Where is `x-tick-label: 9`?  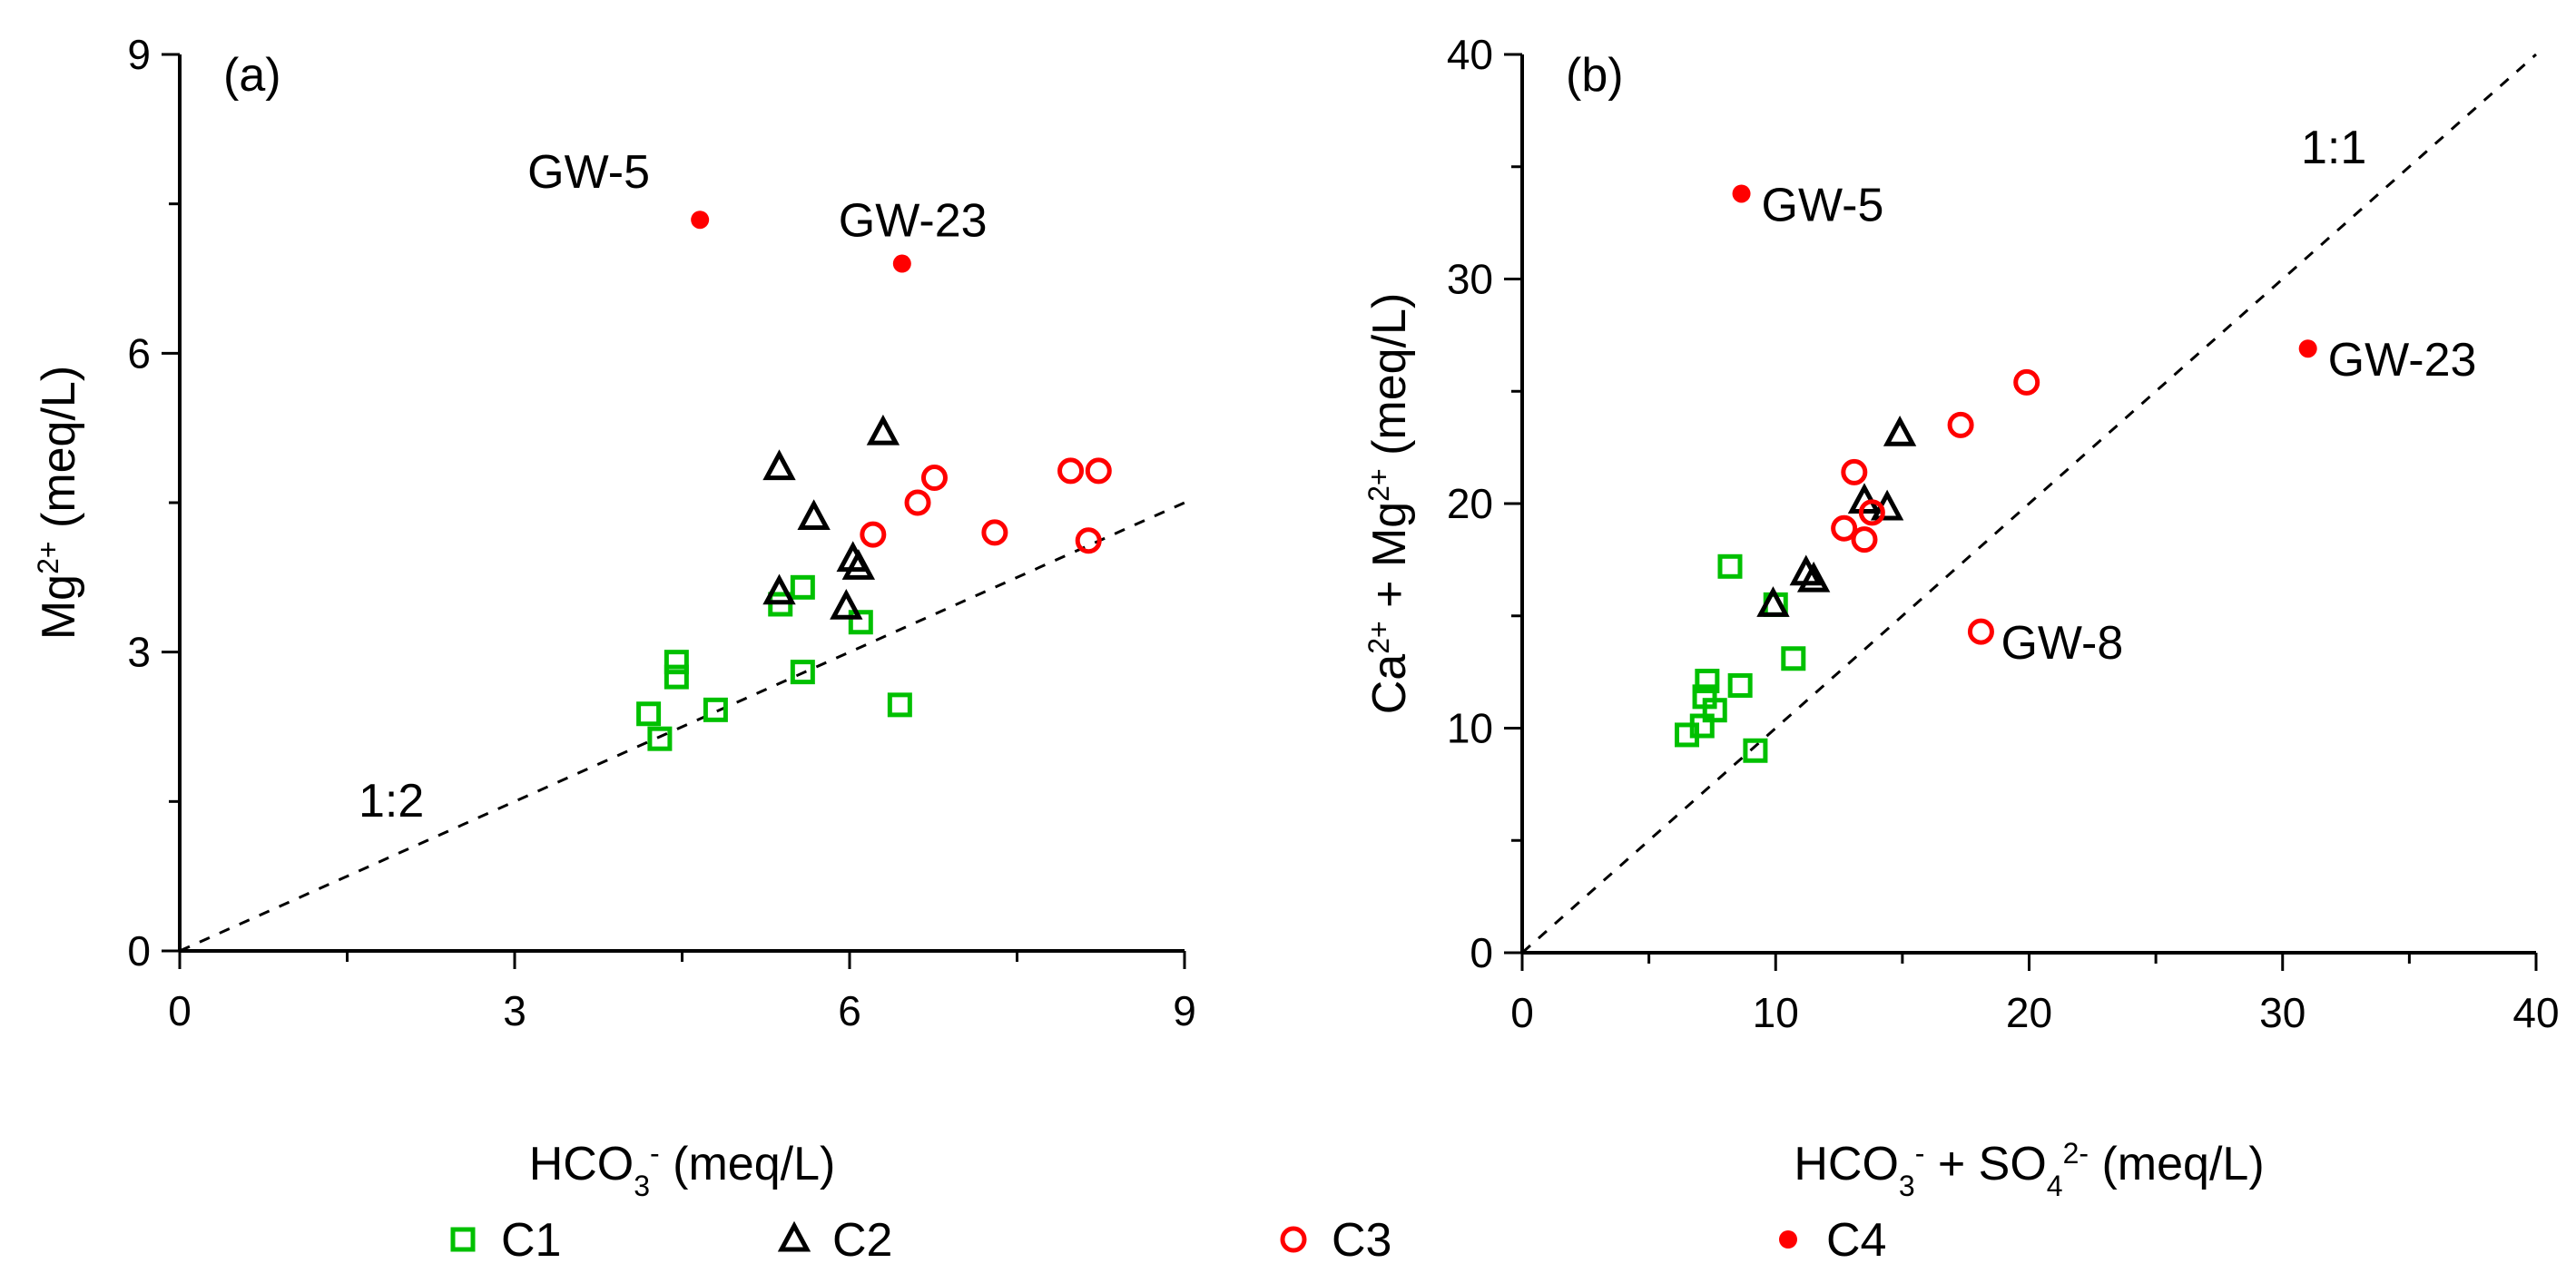
x-tick-label: 9 is located at coordinates (1184, 1010).